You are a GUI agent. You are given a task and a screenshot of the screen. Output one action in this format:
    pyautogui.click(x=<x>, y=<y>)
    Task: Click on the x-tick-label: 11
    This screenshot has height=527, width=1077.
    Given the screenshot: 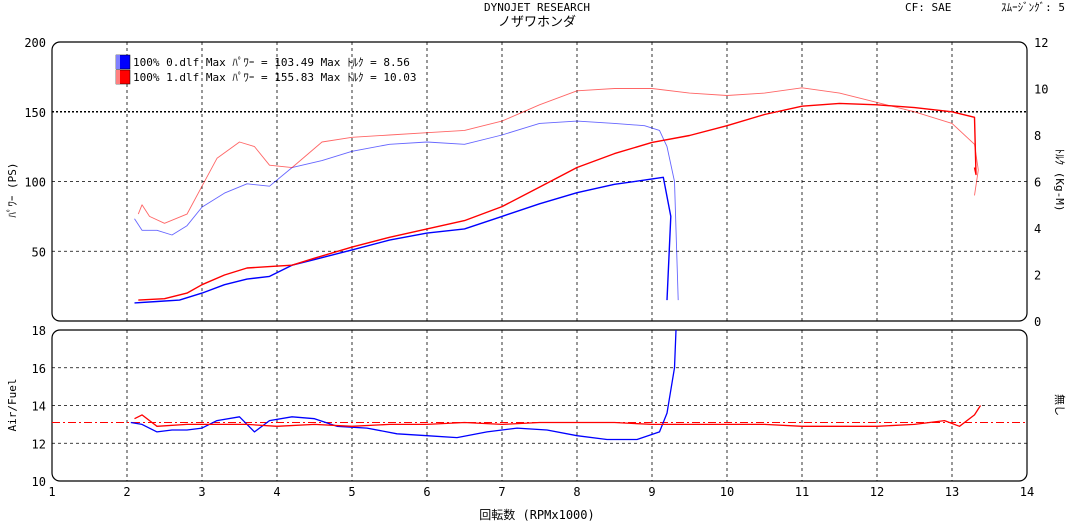 What is the action you would take?
    pyautogui.click(x=802, y=492)
    